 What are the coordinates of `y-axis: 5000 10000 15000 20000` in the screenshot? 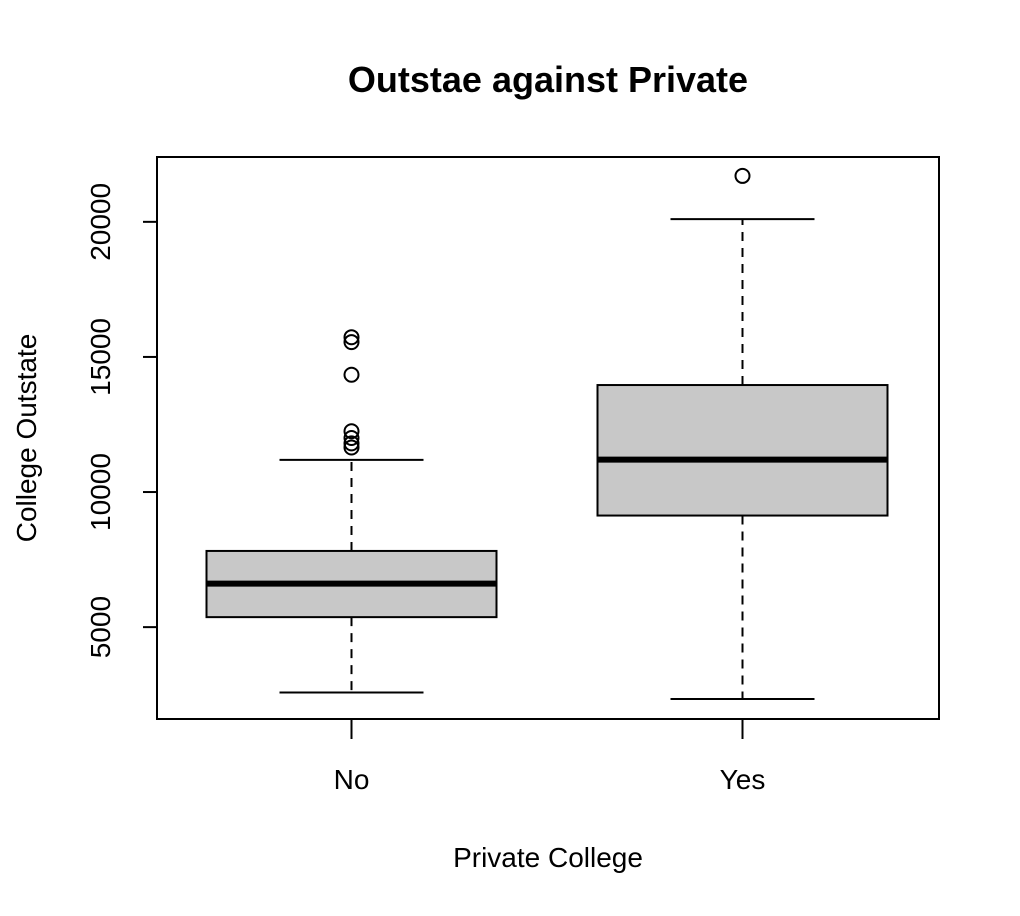 It's located at (121, 420).